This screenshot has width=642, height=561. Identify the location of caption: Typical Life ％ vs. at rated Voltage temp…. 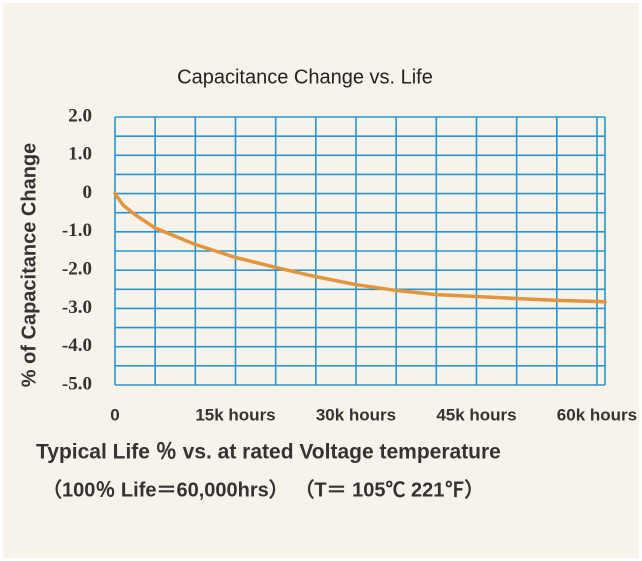
(268, 452).